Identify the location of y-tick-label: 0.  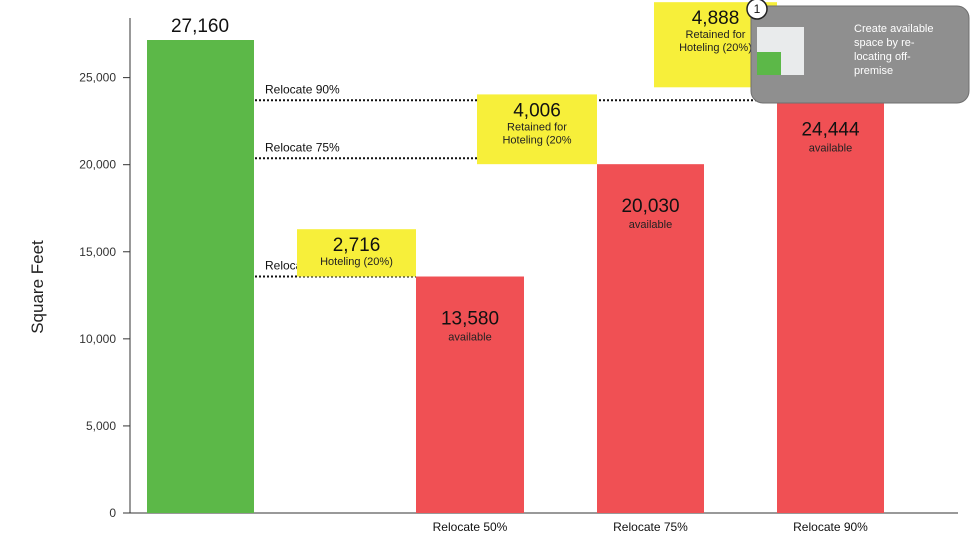
(112, 513).